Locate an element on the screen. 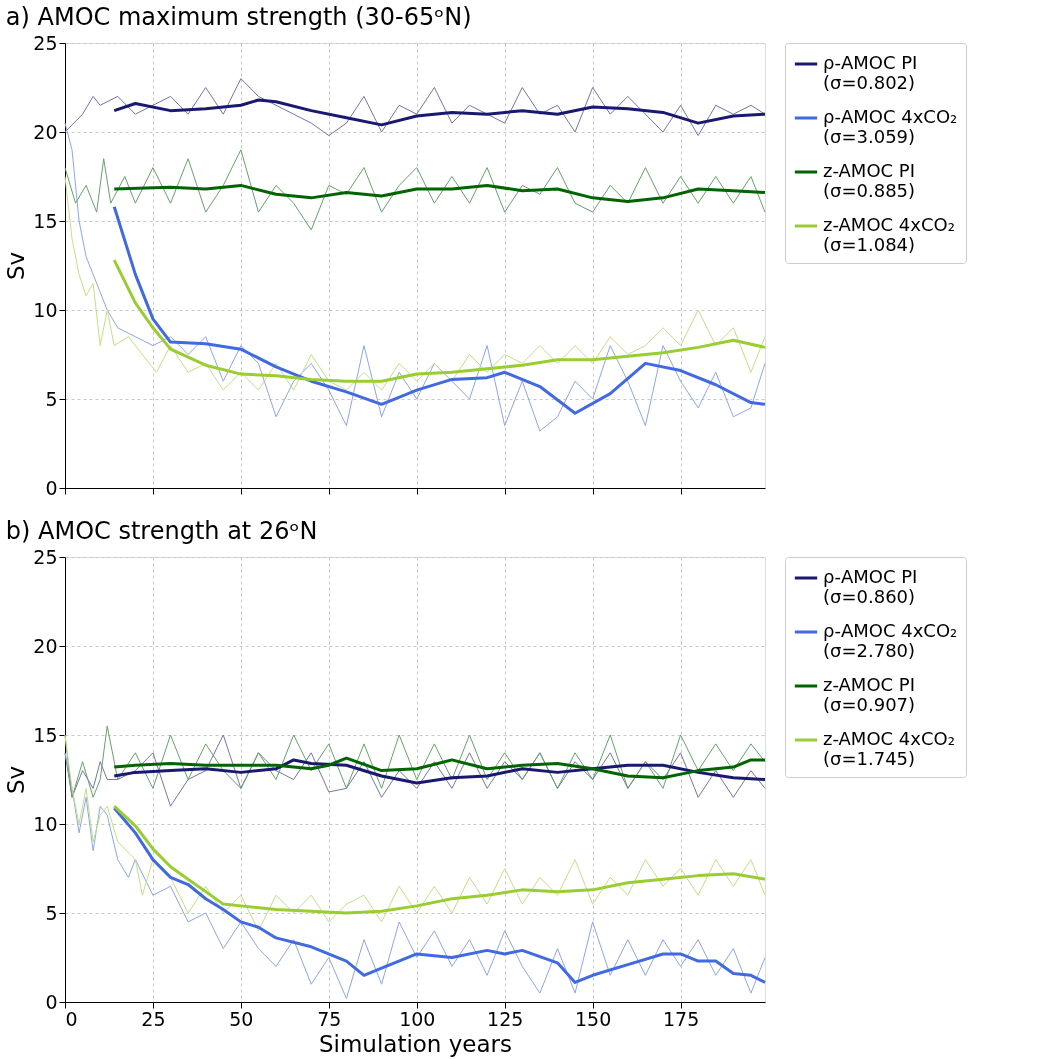  legend-label: z-AMOC PI (σ=0.907) is located at coordinates (869, 694).